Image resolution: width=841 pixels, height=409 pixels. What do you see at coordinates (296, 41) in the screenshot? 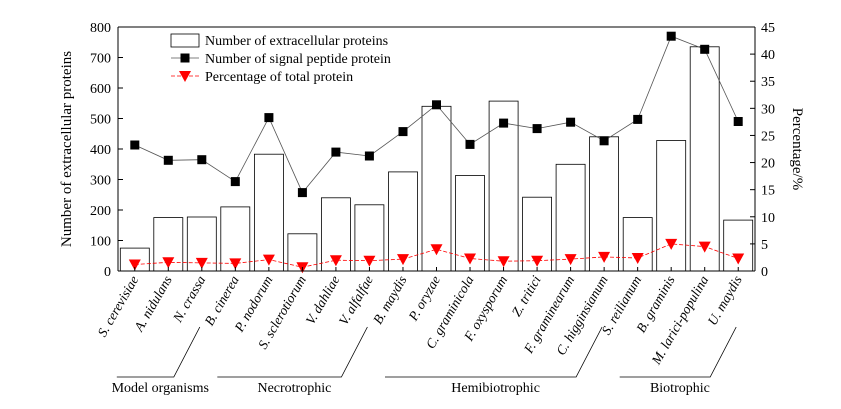
I see `legend-label: Number of extracellular proteins` at bounding box center [296, 41].